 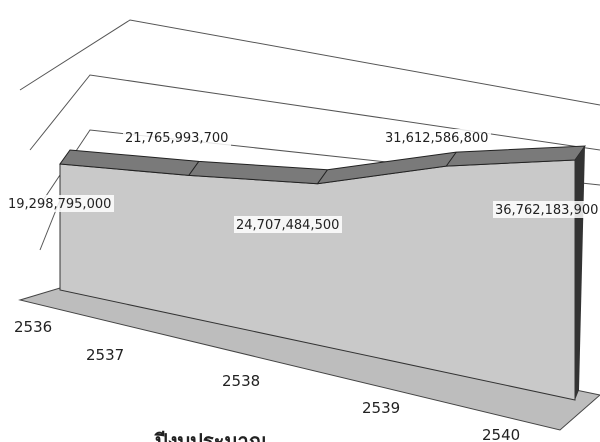 I want to click on x-tick-label: 2539, so click(x=381, y=408).